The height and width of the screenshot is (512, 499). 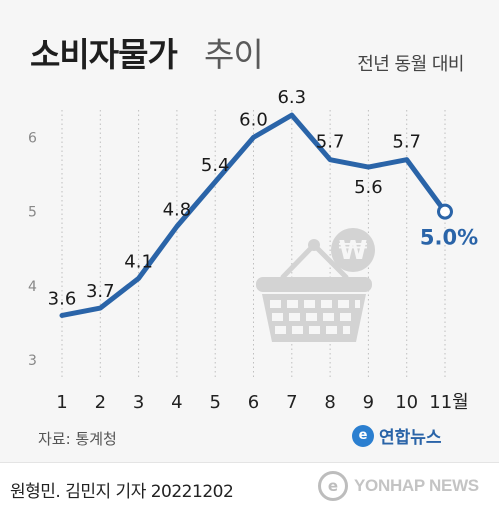 I want to click on y-axis-ticks: 3 4 5 6, so click(x=32, y=249).